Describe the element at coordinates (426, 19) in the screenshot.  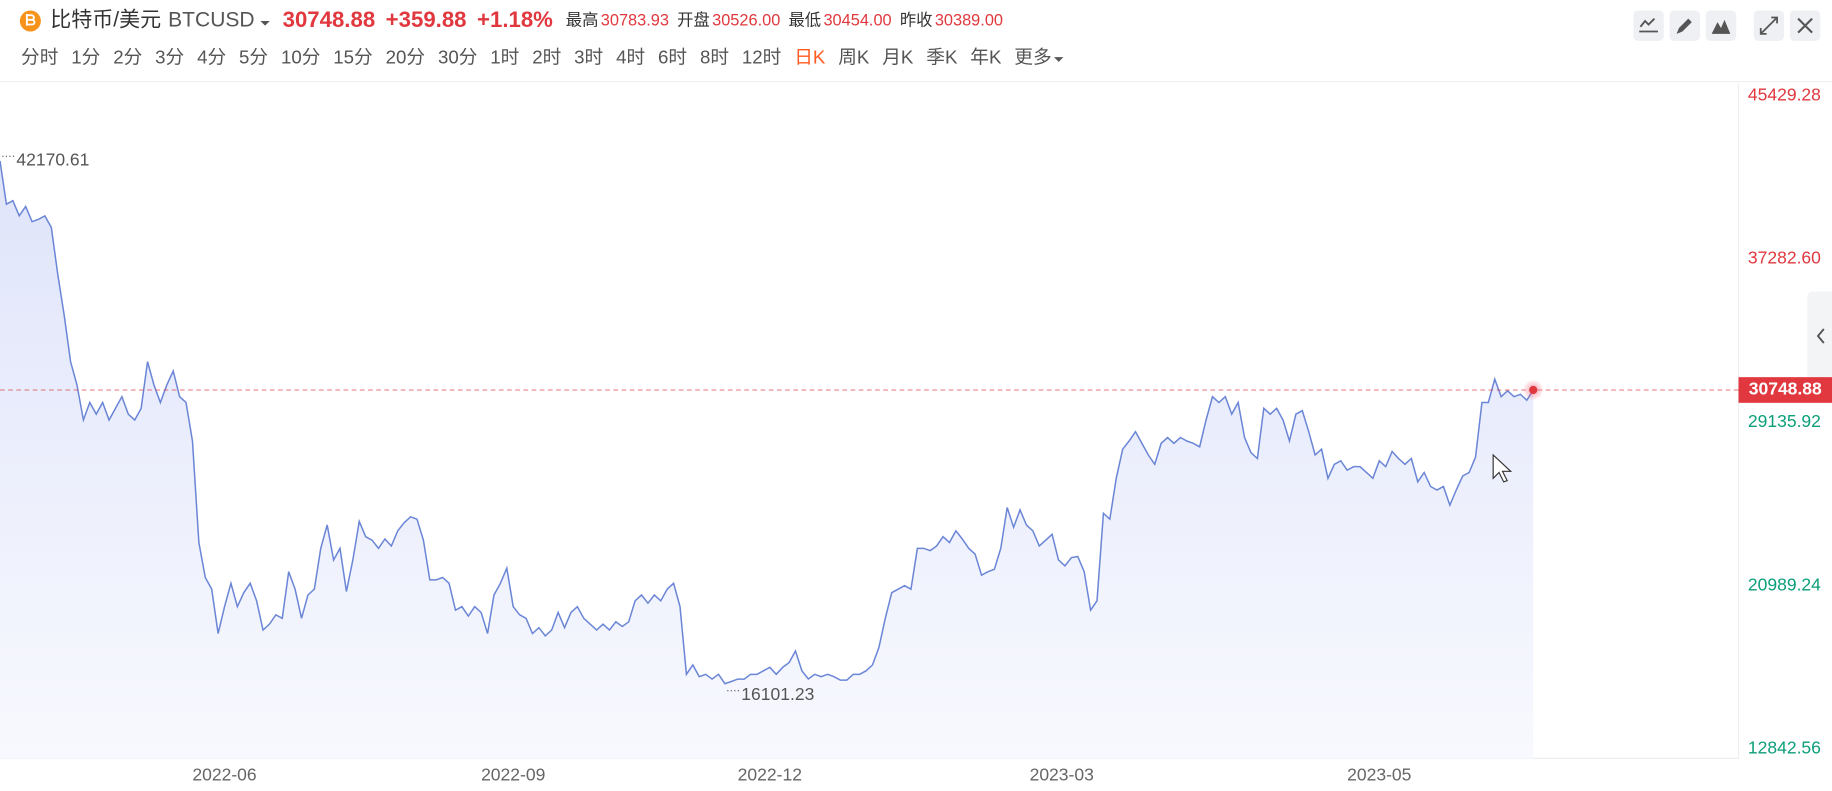
I see `price-change: +359.88` at that location.